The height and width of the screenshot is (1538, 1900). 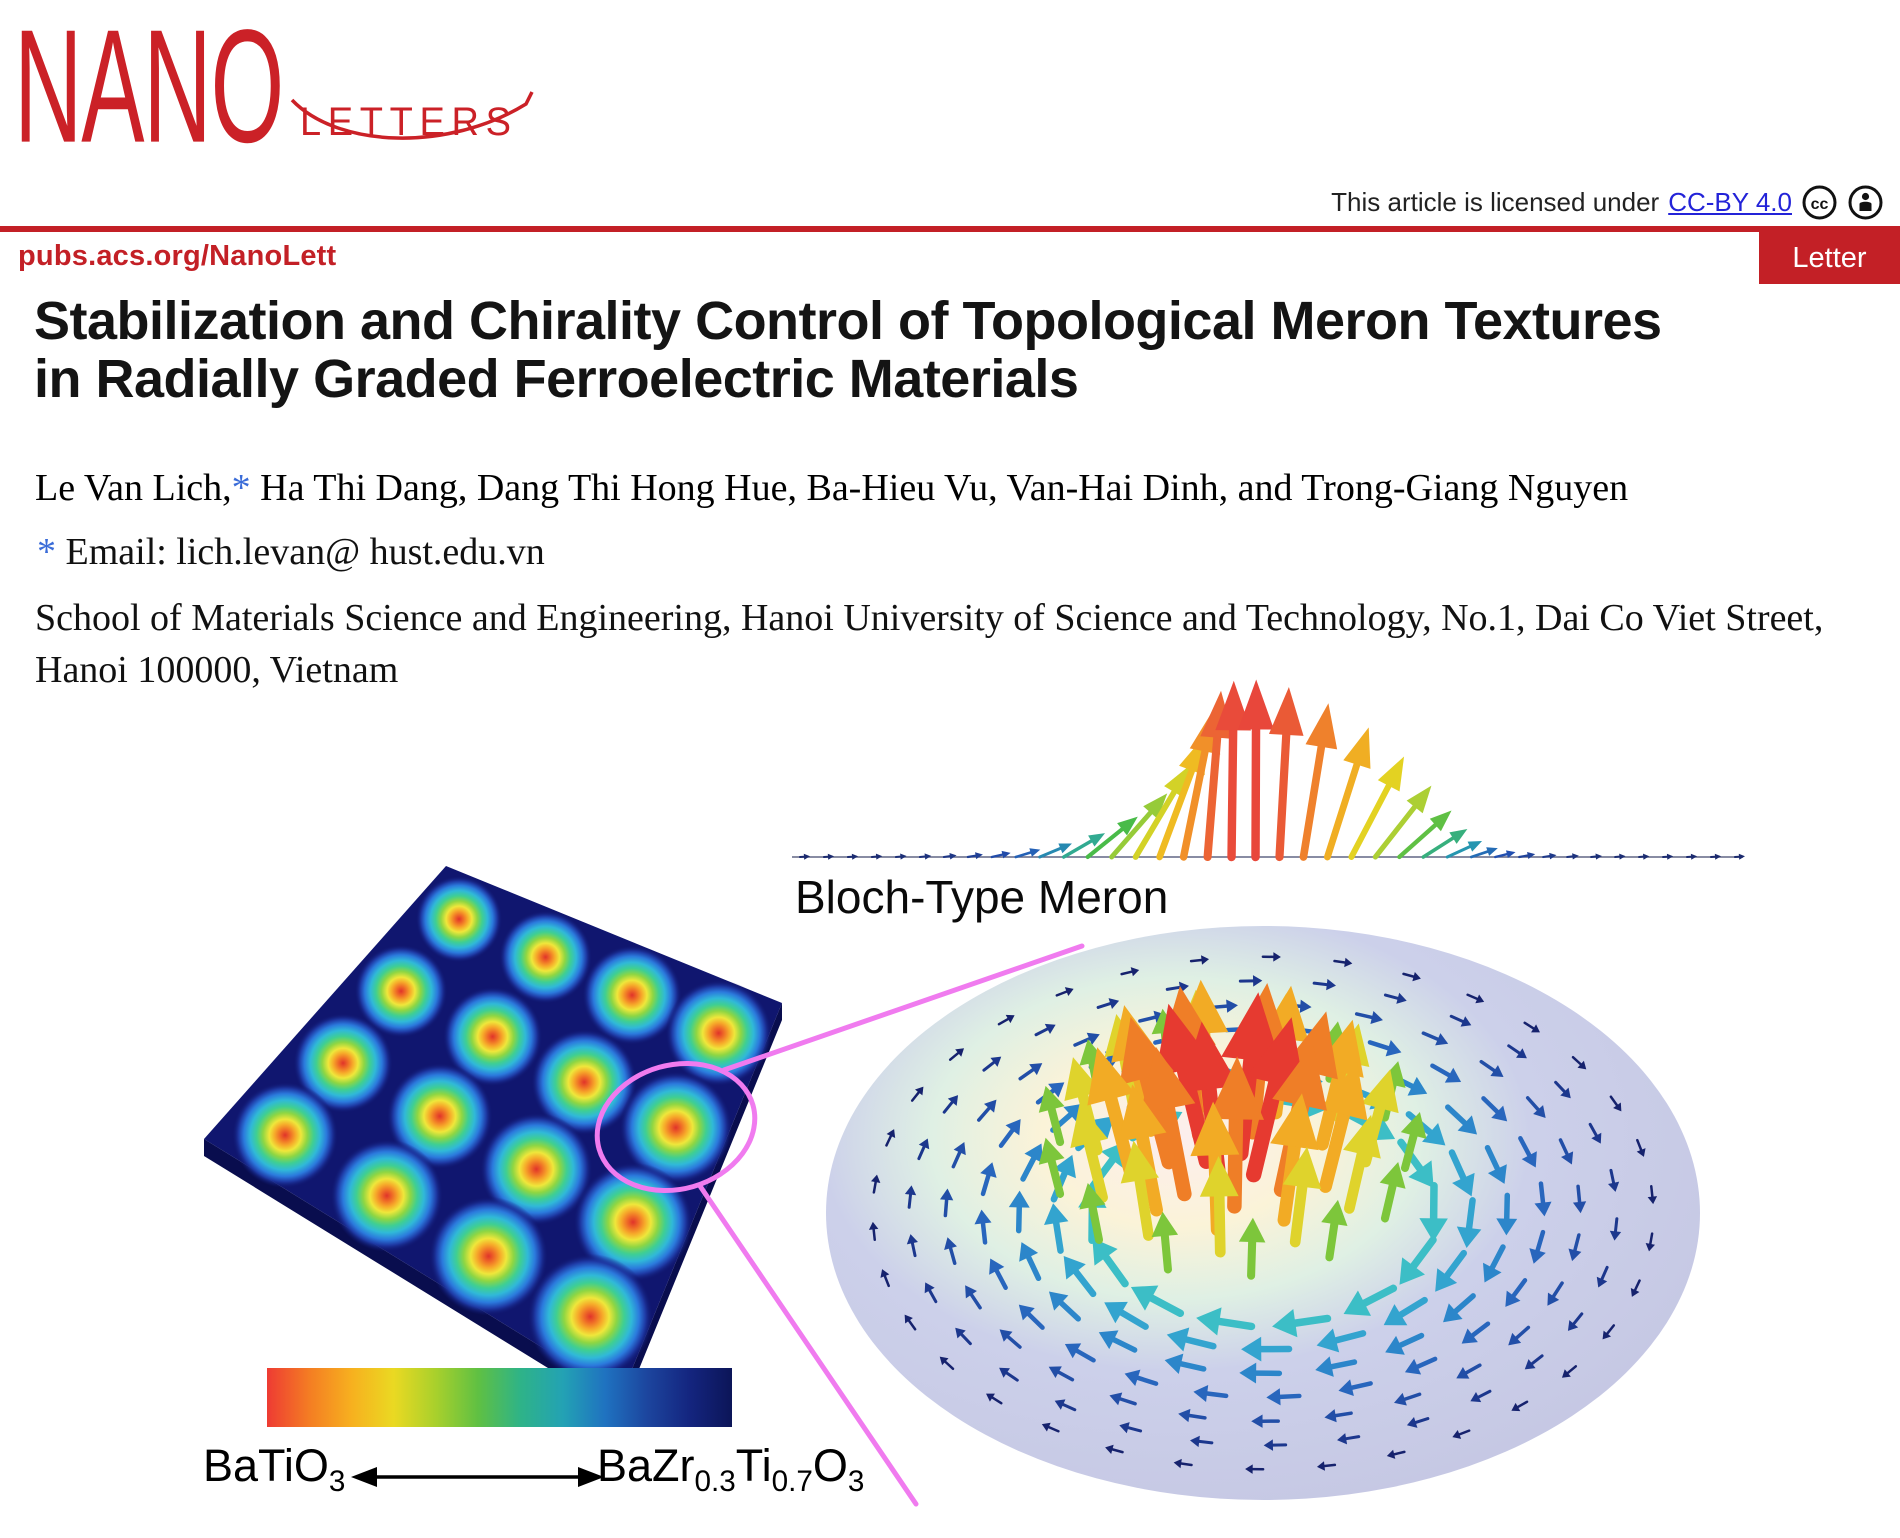 What do you see at coordinates (412, 115) in the screenshot?
I see `logo-swoosh` at bounding box center [412, 115].